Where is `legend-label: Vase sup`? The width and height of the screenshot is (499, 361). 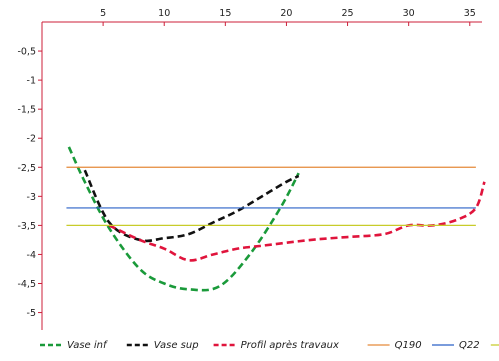 legend-label: Vase sup is located at coordinates (176, 345).